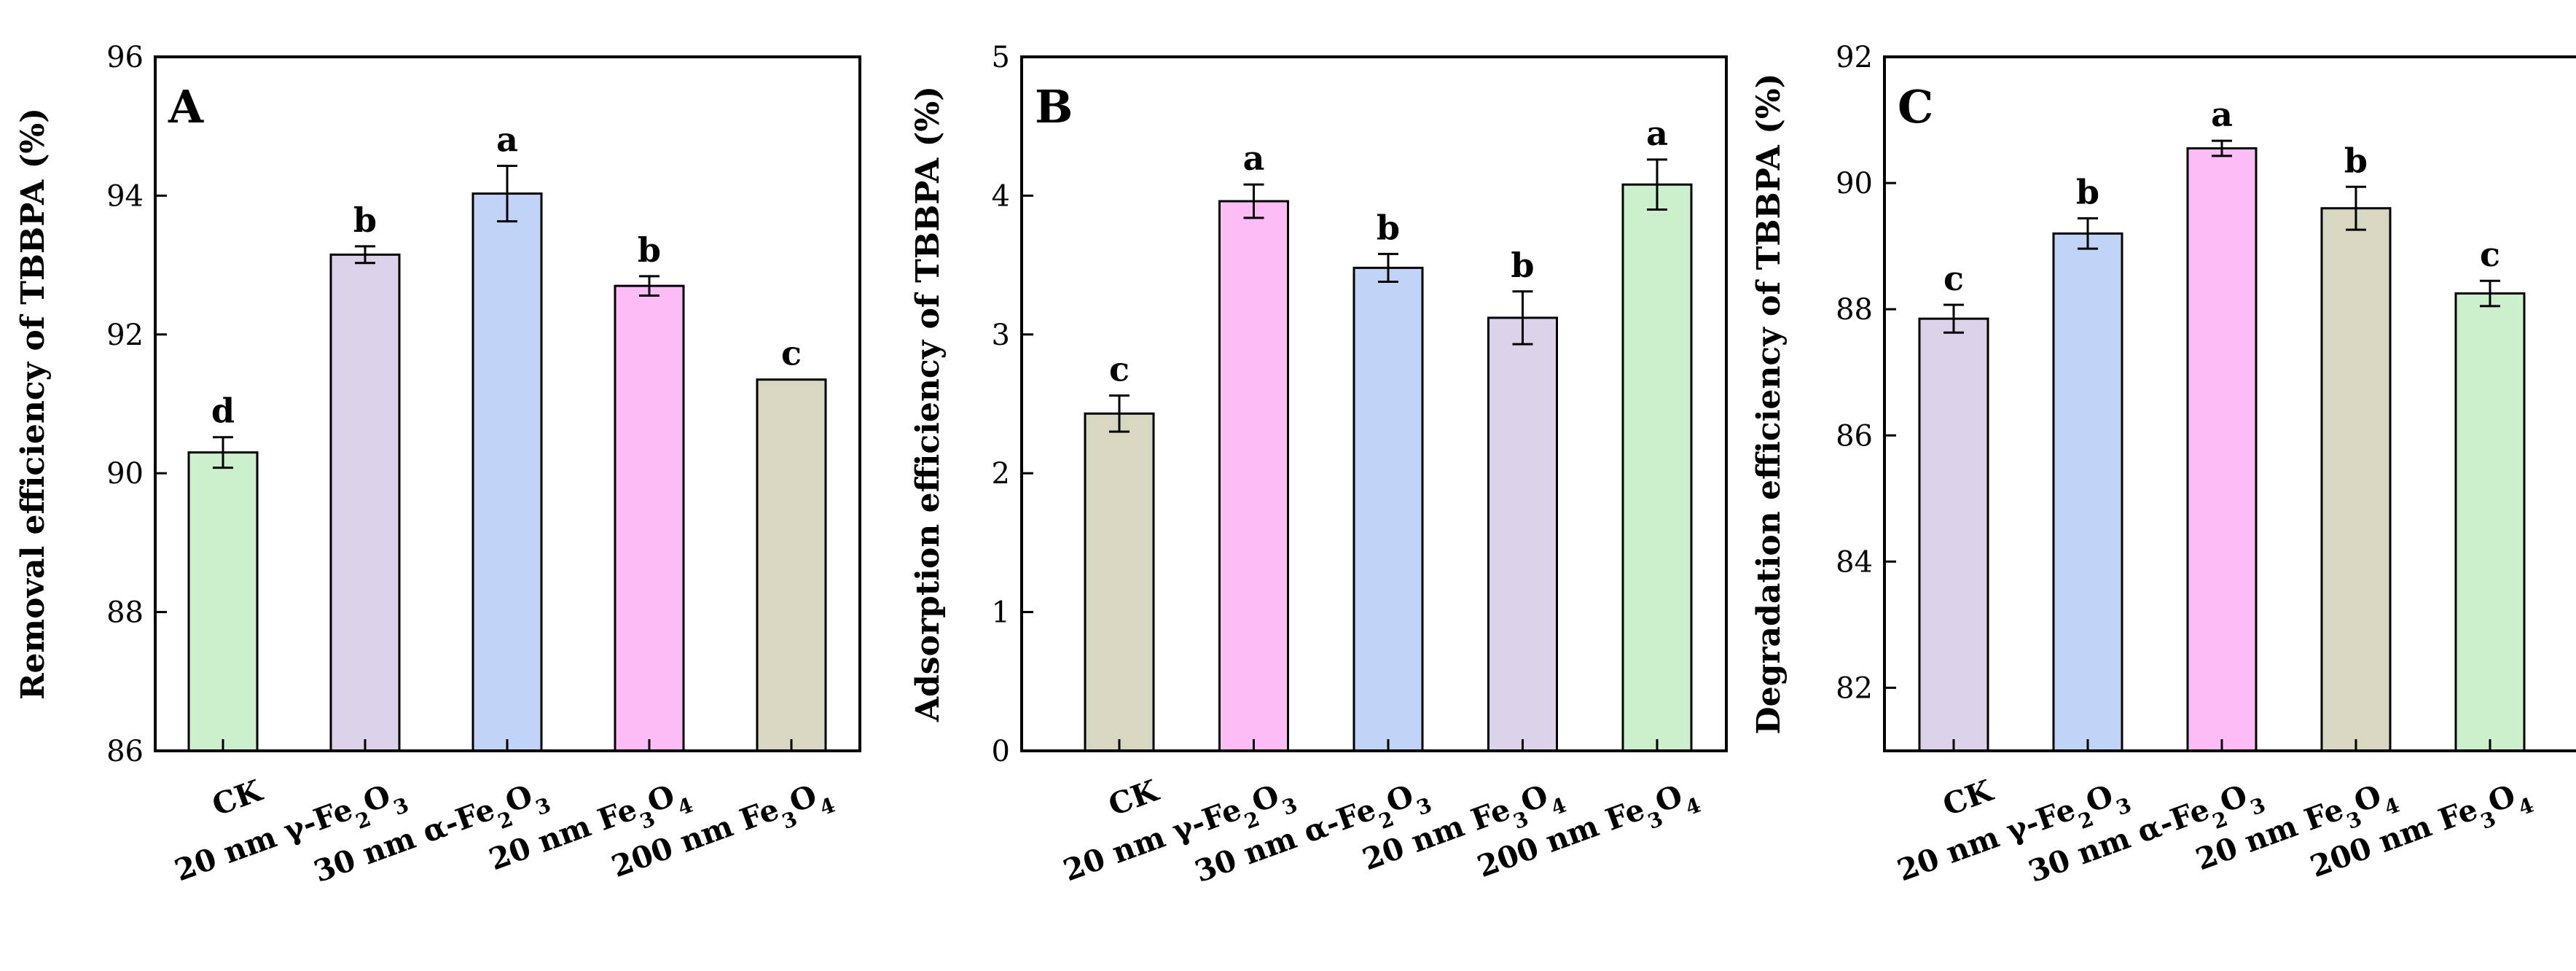  What do you see at coordinates (1001, 751) in the screenshot?
I see `y-tick-label: 0` at bounding box center [1001, 751].